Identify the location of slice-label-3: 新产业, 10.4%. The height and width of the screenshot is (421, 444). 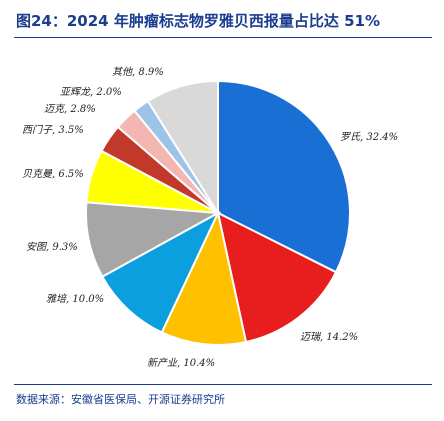
(181, 363).